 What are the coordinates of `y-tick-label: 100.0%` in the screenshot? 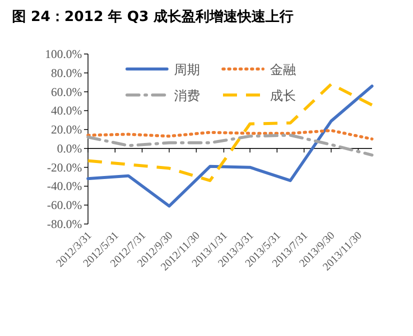 It's located at (63, 54).